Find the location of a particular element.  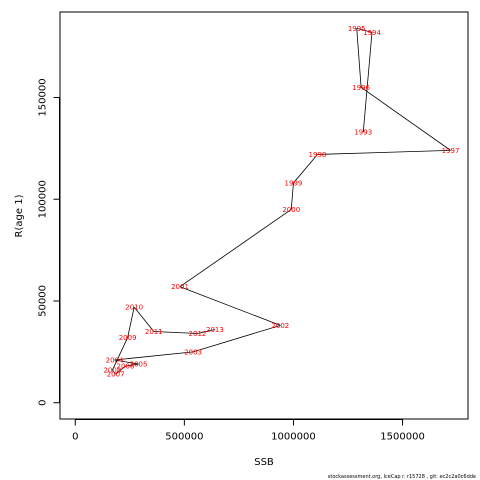

data-point-label: 2013 is located at coordinates (215, 330).